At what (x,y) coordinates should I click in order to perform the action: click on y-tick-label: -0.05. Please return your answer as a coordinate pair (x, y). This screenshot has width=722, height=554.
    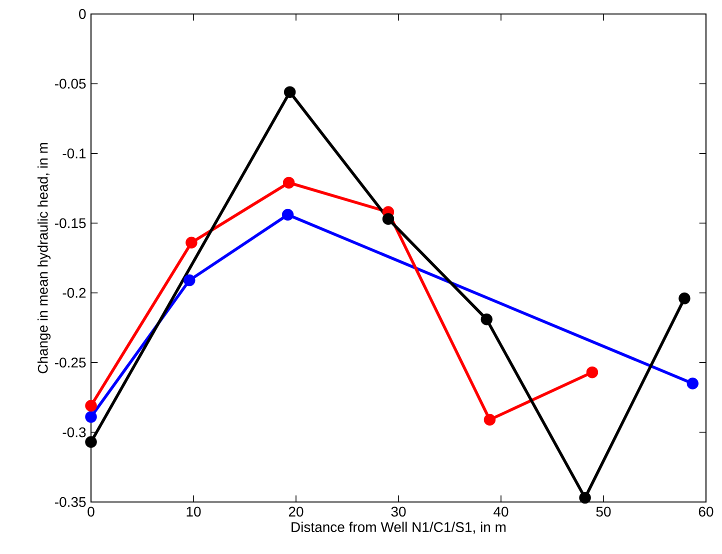
    Looking at the image, I should click on (70, 83).